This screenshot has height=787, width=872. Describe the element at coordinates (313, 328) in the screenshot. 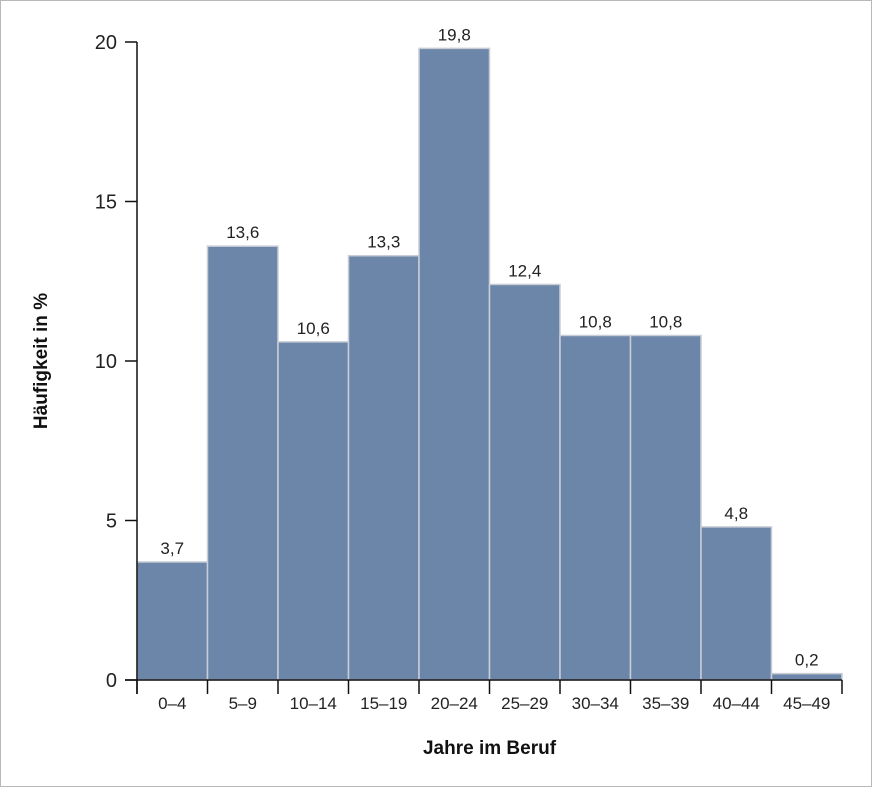

I see `data-label: 10,6` at that location.